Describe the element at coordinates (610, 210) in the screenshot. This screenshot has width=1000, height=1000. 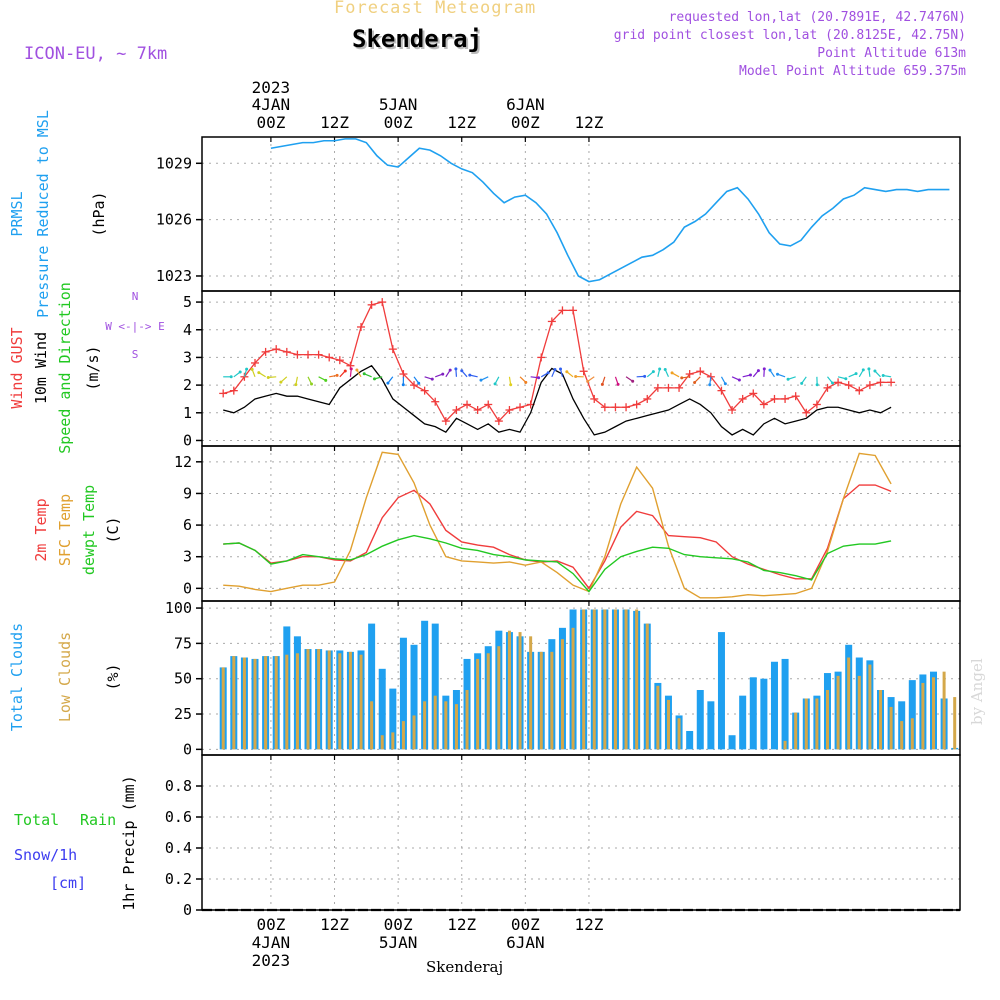
I see `pressure-line` at that location.